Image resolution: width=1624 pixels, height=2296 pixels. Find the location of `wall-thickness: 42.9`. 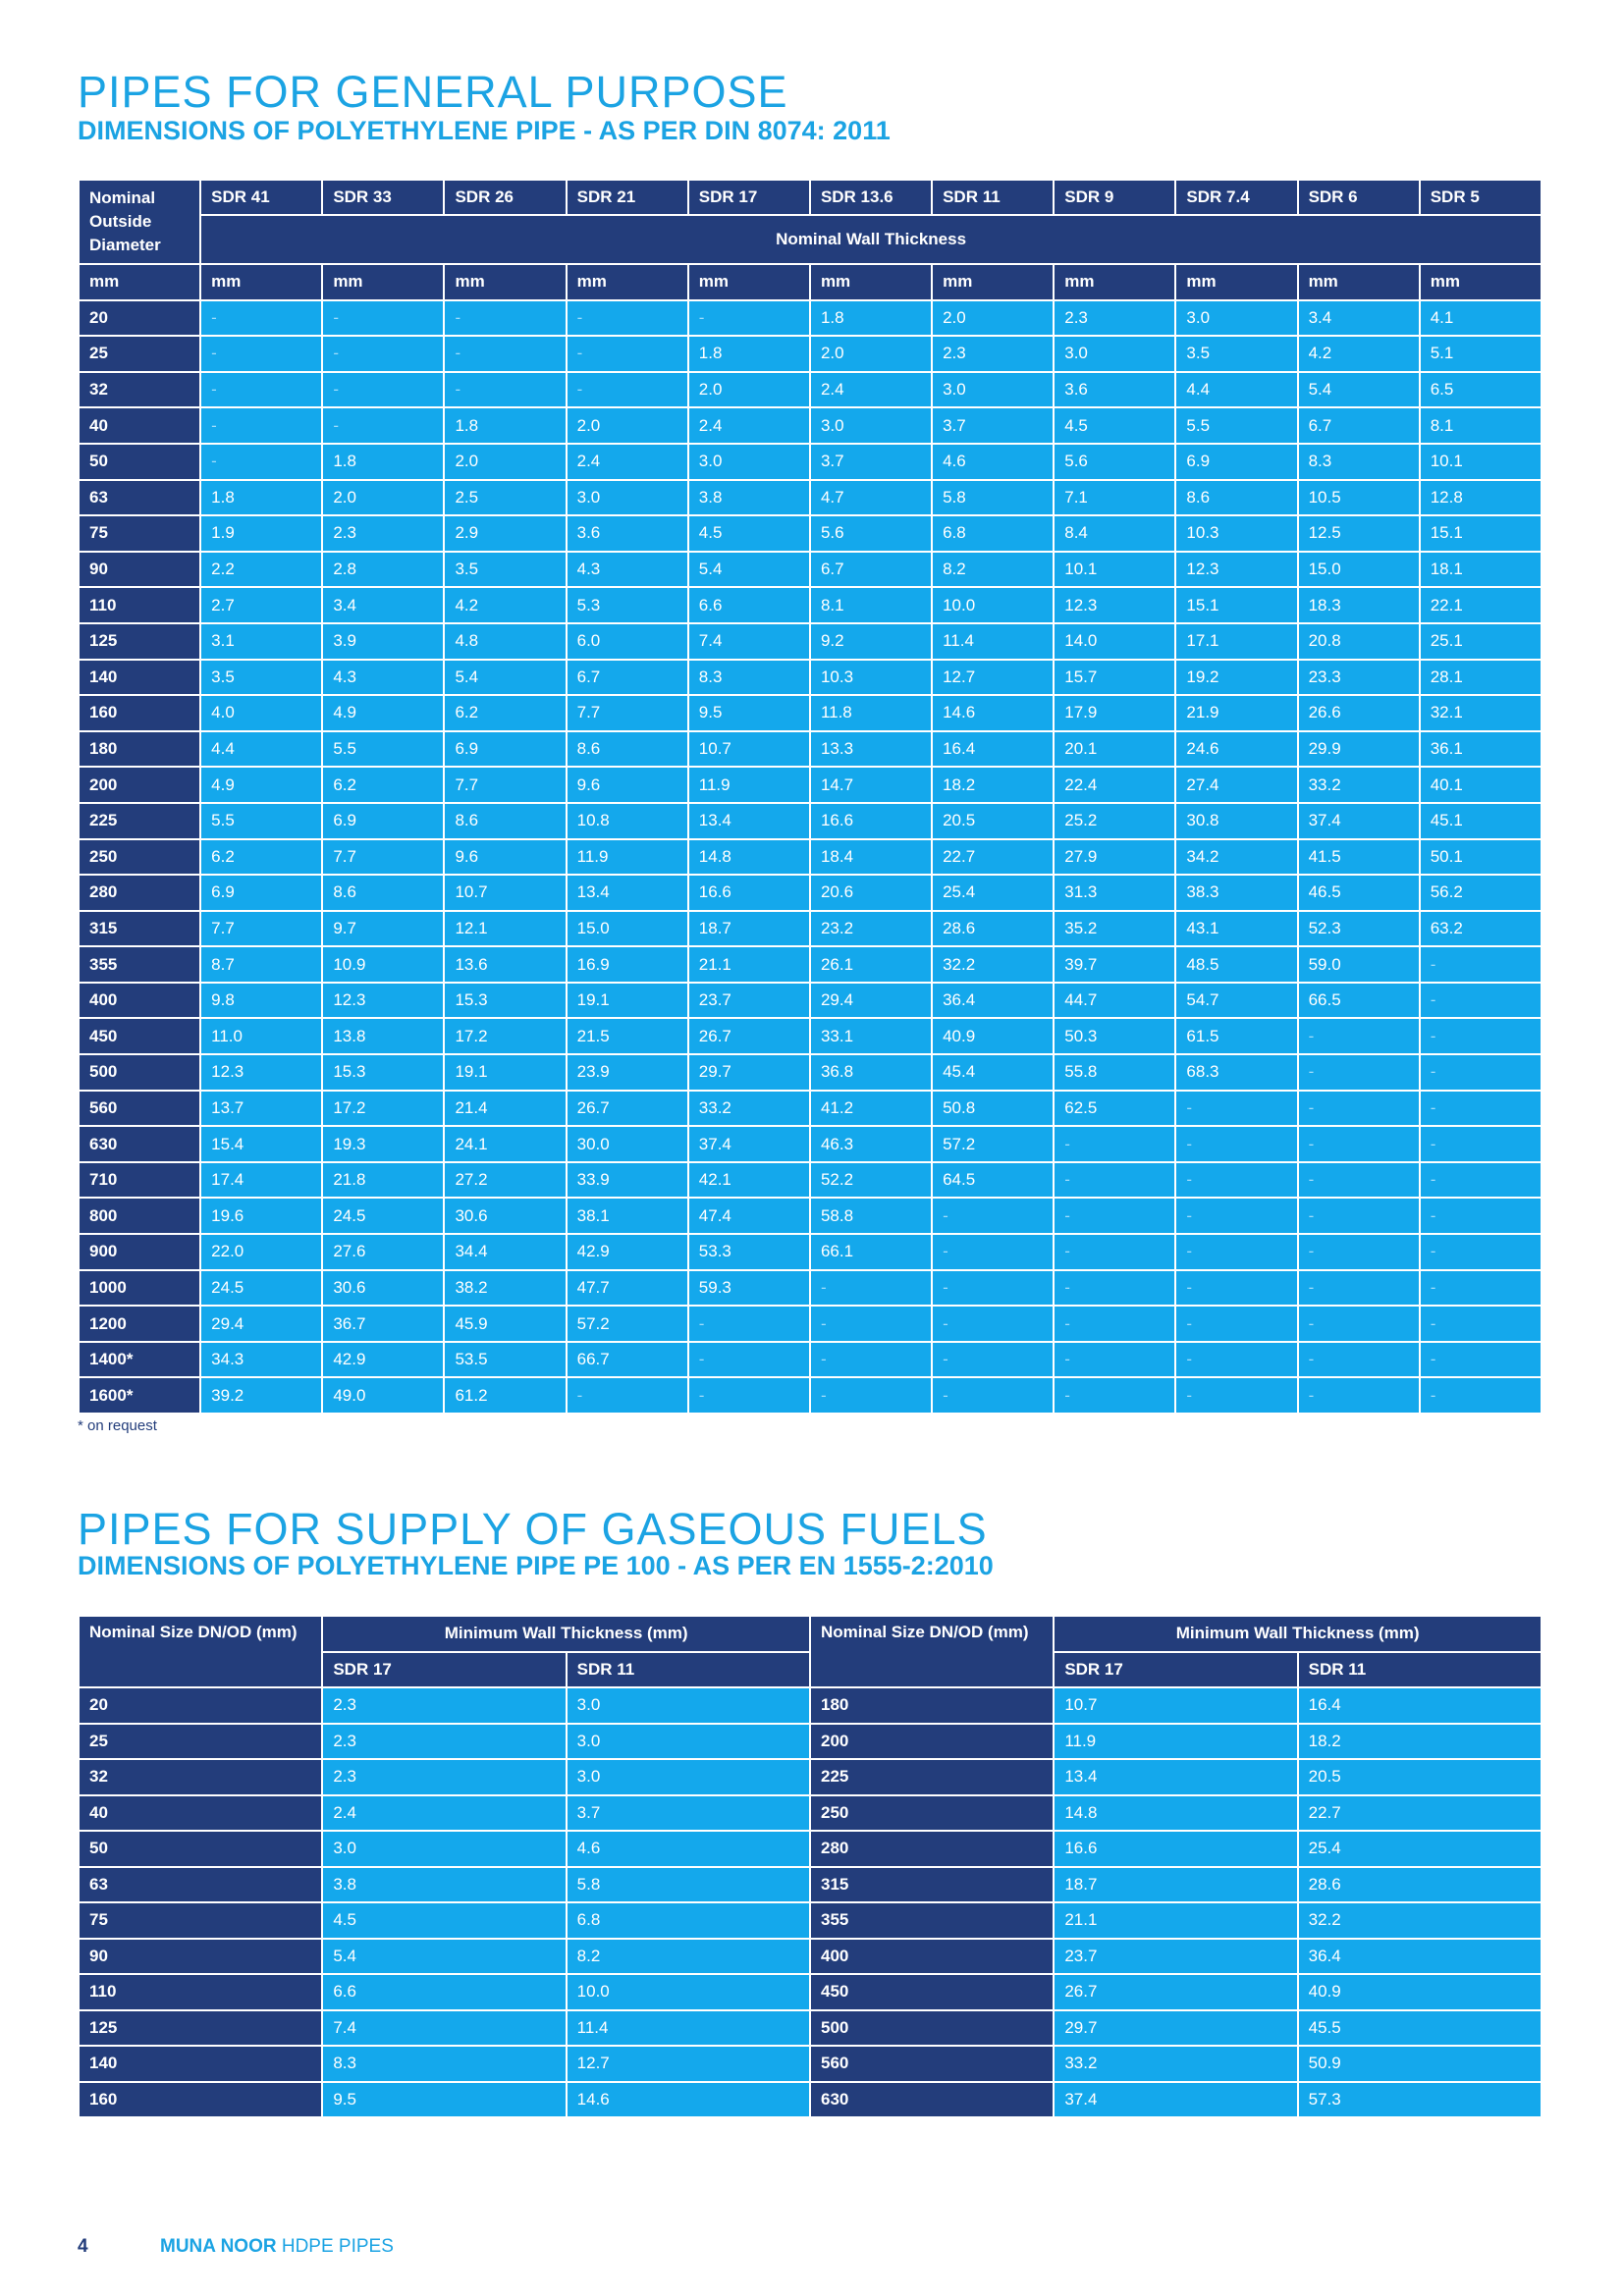

wall-thickness: 42.9 is located at coordinates (383, 1359).